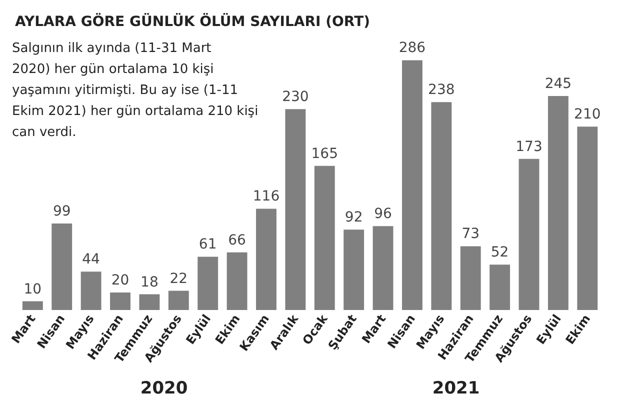 This screenshot has height=418, width=620. What do you see at coordinates (412, 48) in the screenshot?
I see `data-label: 286` at bounding box center [412, 48].